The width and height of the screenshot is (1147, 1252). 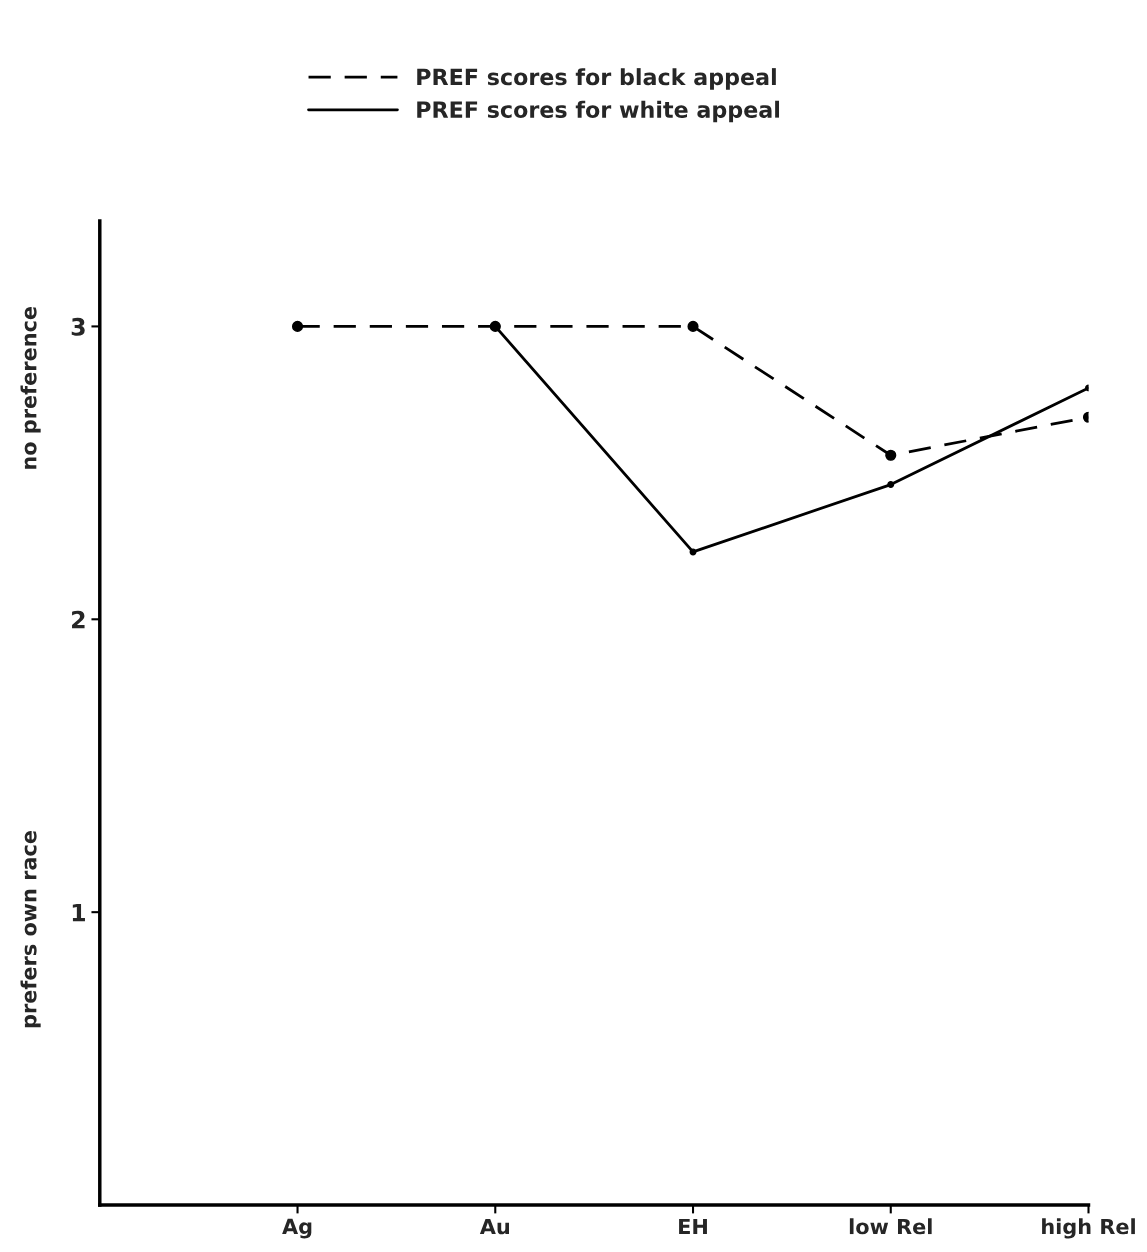 I want to click on legend-label: PREF scores for black appeal, so click(x=596, y=79).